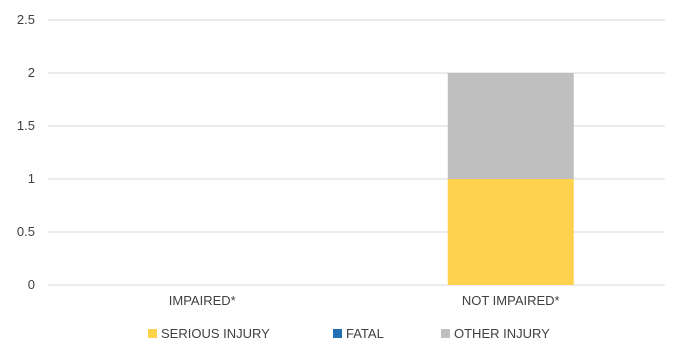 Image resolution: width=681 pixels, height=343 pixels. I want to click on y-tick-label: 2.5, so click(26, 19).